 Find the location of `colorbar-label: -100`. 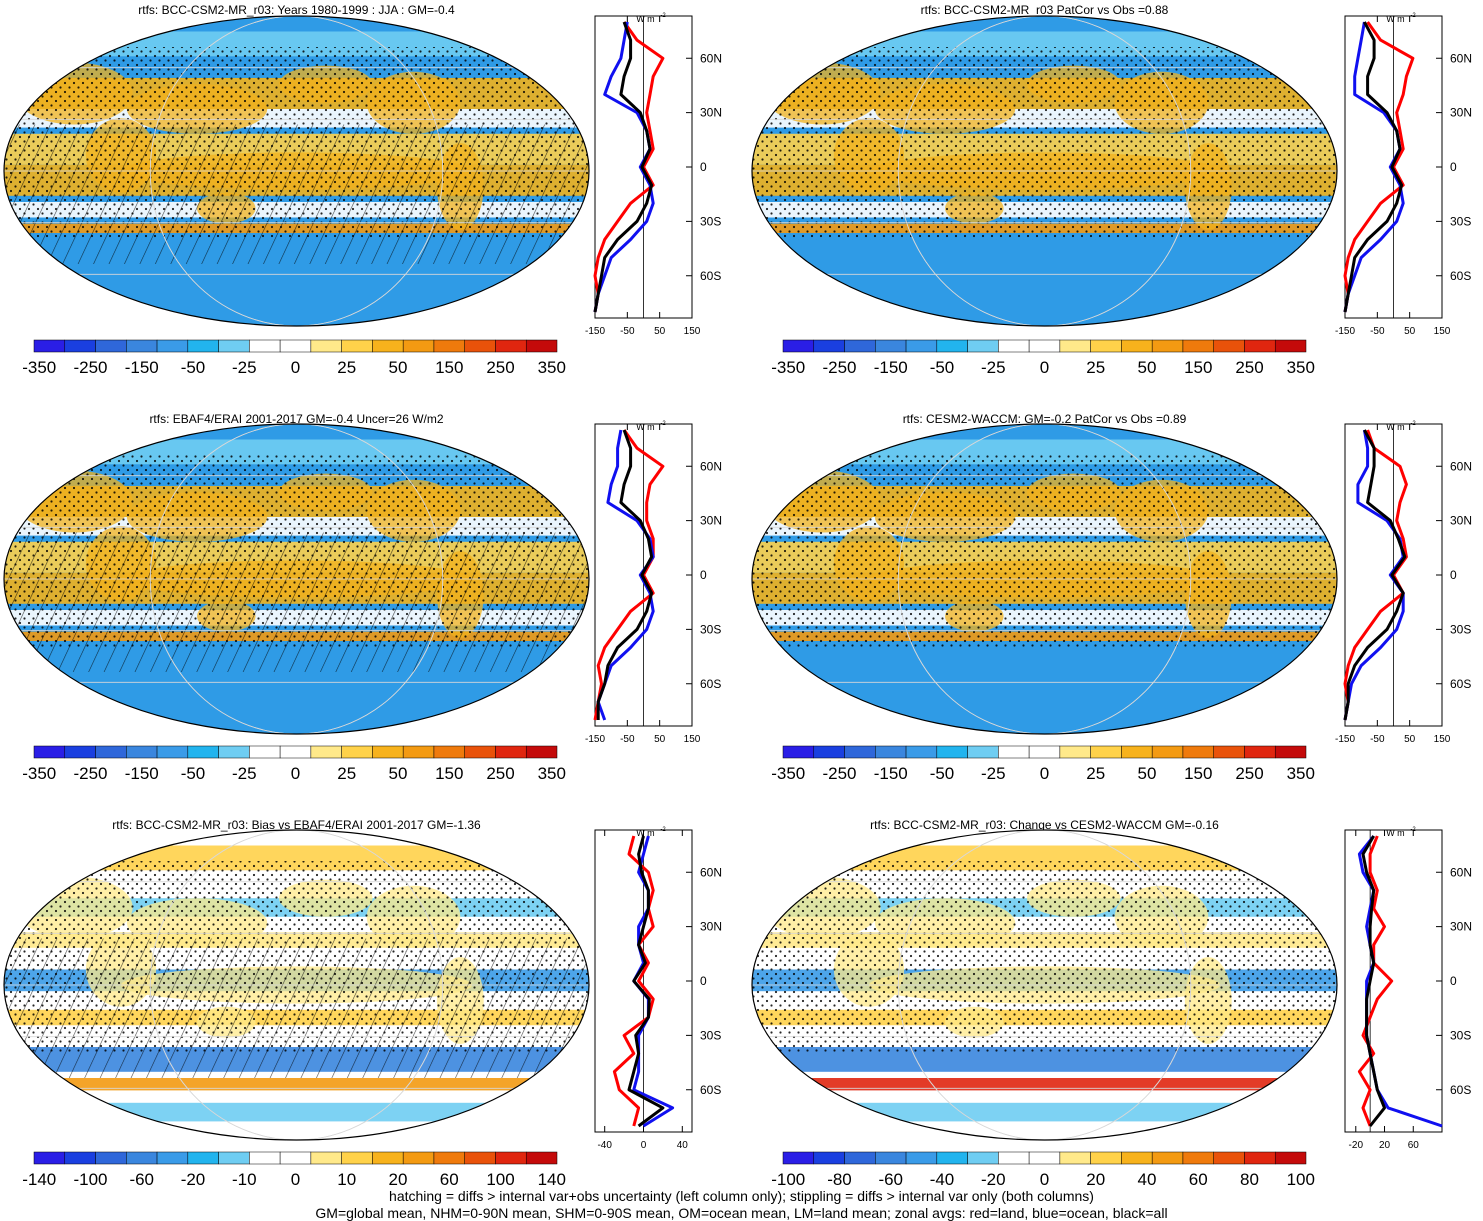

colorbar-label: -100 is located at coordinates (788, 1179).